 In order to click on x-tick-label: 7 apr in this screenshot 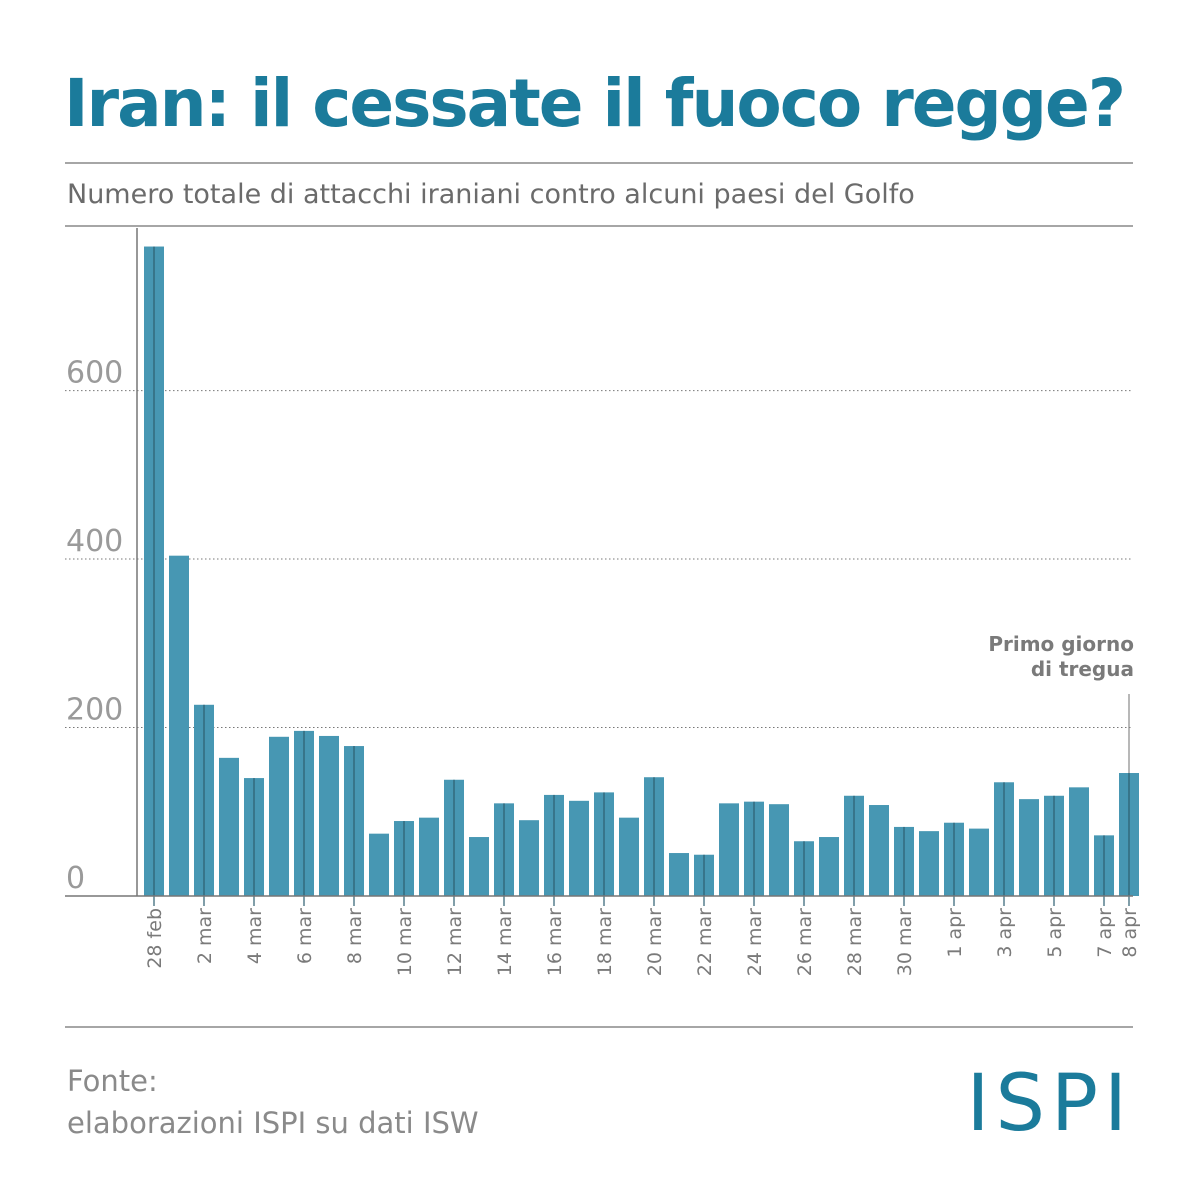, I will do `click(1105, 933)`.